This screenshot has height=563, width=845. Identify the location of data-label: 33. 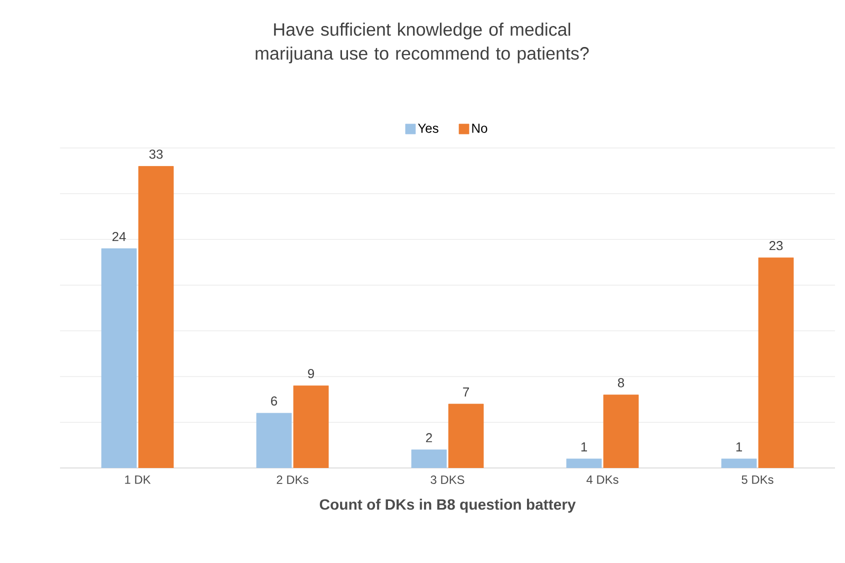
(156, 154).